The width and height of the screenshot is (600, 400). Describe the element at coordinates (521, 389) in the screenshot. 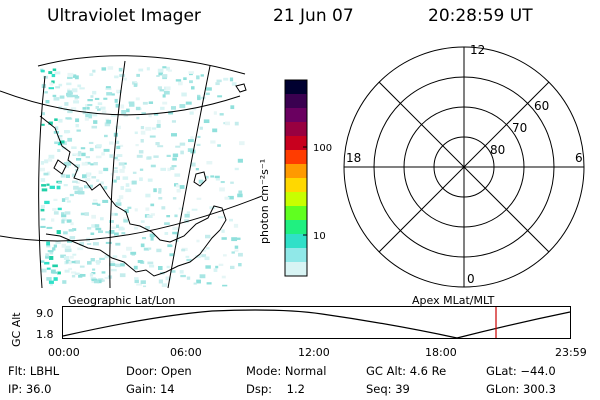

I see `glon-info: GLon: 300.3` at that location.